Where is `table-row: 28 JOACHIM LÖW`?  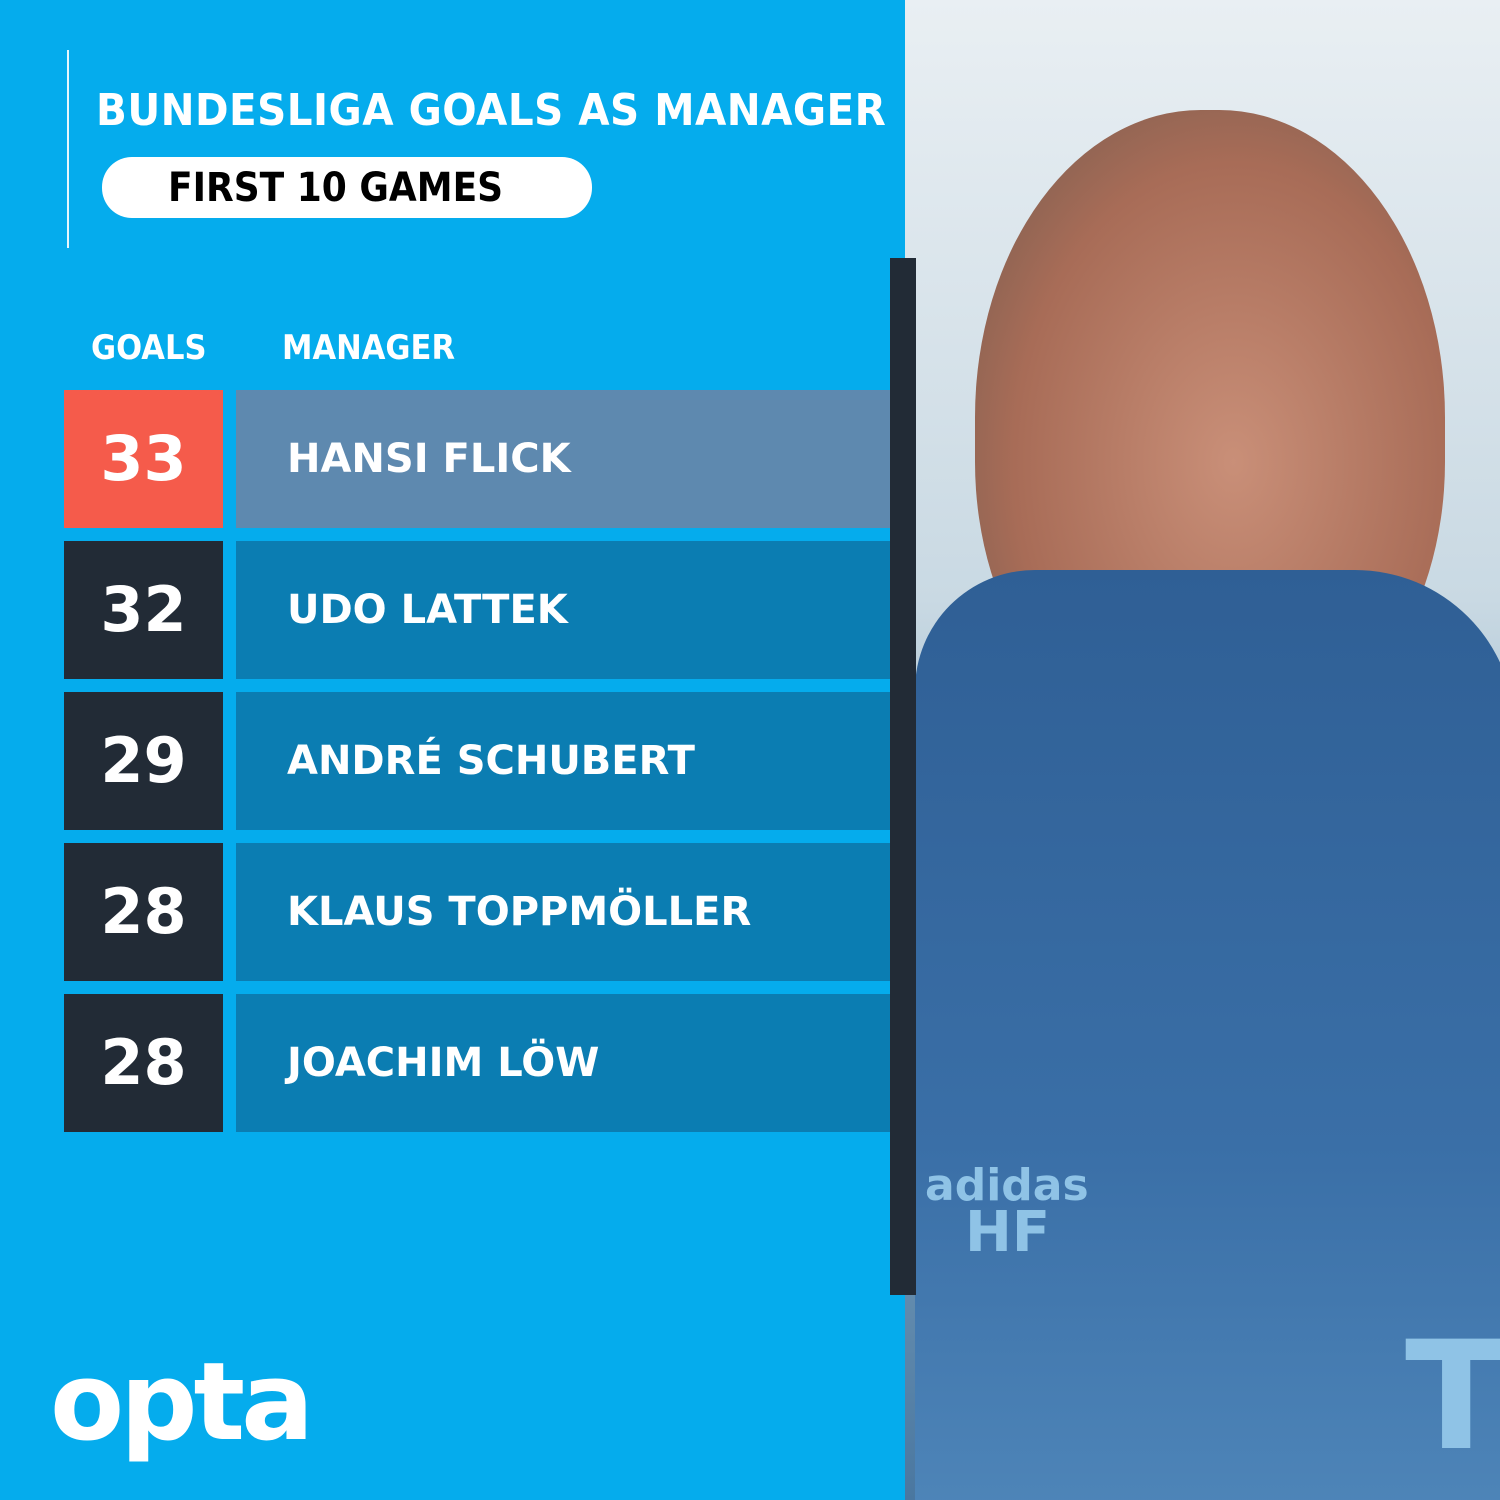 table-row: 28 JOACHIM LÖW is located at coordinates (477, 1063).